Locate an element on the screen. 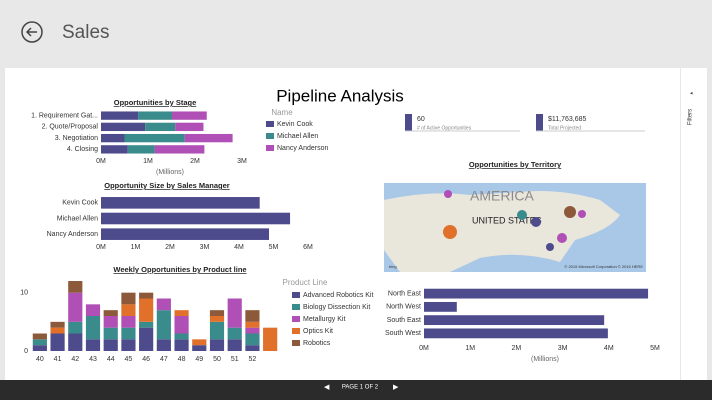 The height and width of the screenshot is (400, 712). back-button is located at coordinates (32, 32).